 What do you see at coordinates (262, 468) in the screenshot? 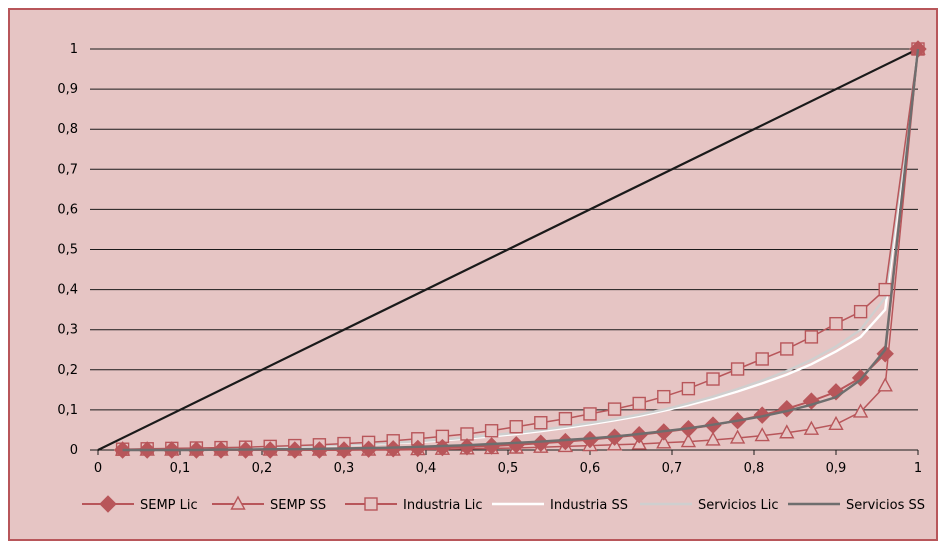
I see `x-tick-label: 0,2` at bounding box center [262, 468].